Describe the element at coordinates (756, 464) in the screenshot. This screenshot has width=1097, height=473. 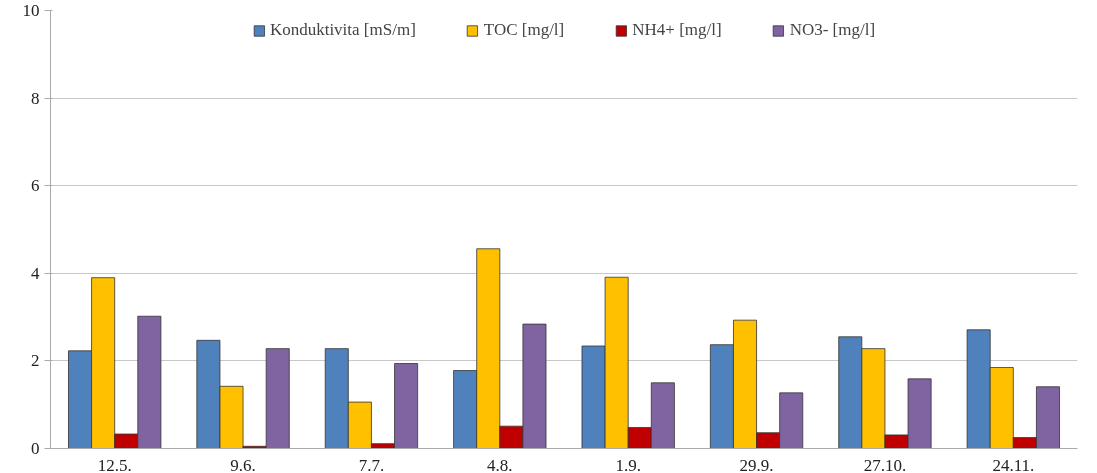
I see `x-tick-label: 29.9.` at that location.